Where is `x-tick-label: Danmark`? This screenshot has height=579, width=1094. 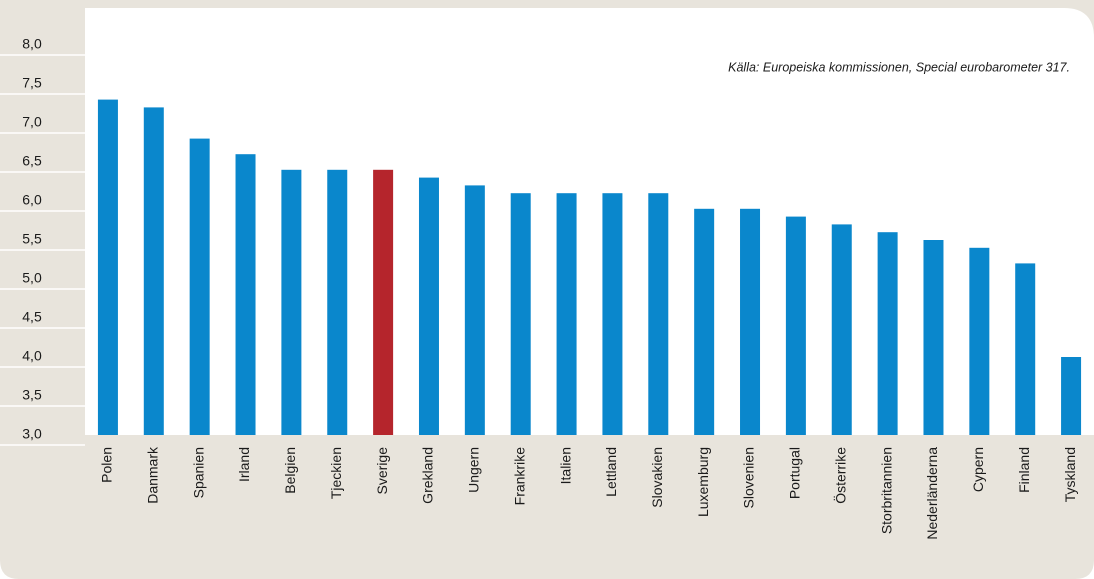 x-tick-label: Danmark is located at coordinates (152, 475).